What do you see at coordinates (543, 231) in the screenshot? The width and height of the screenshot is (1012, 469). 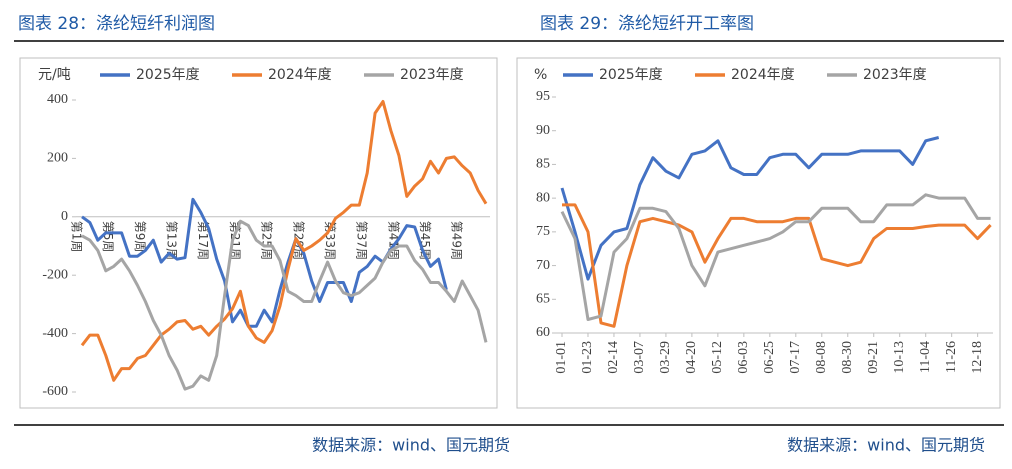 I see `y-tick-label: 75` at bounding box center [543, 231].